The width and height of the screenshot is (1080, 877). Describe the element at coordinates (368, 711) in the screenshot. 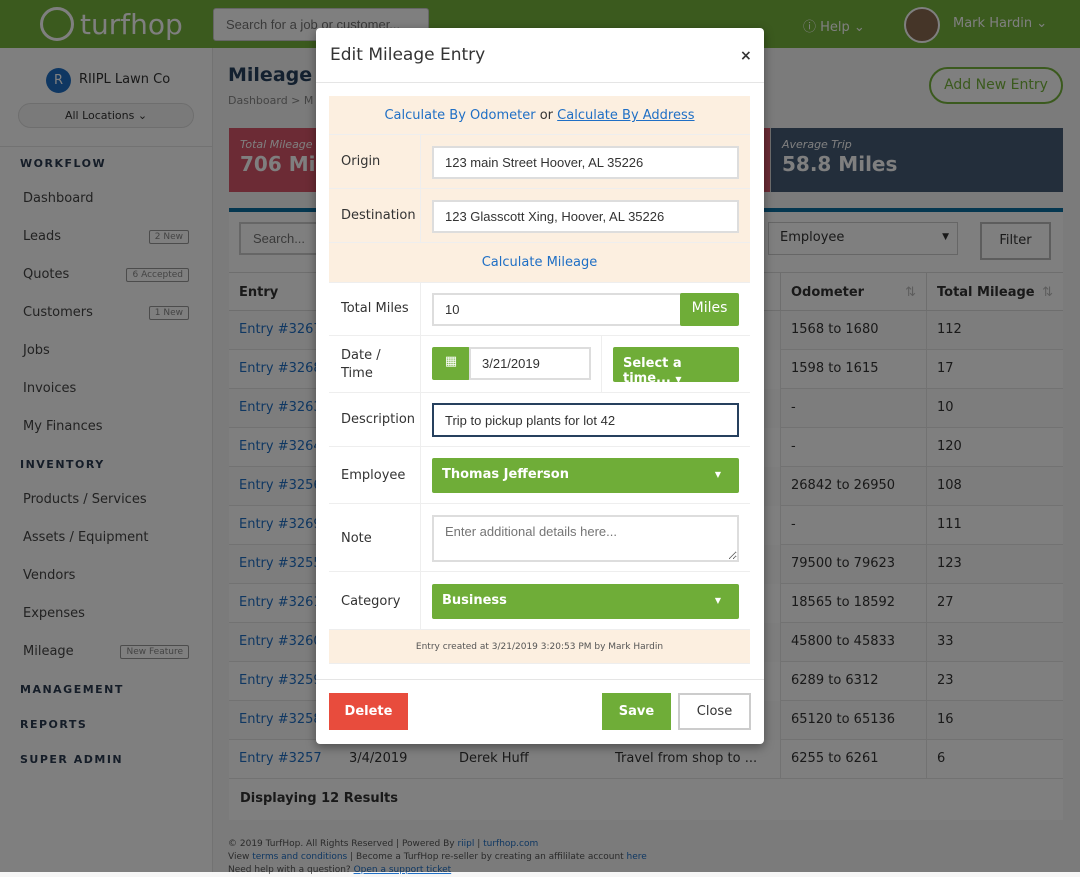

I see `delete-button: Delete` at that location.